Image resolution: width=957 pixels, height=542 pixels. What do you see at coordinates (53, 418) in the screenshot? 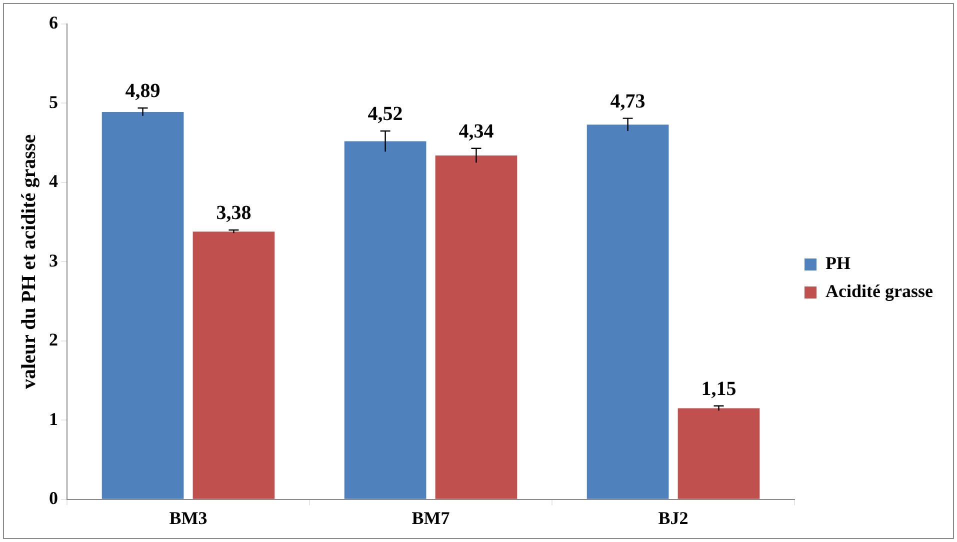
I see `y-tick-label: 1` at bounding box center [53, 418].